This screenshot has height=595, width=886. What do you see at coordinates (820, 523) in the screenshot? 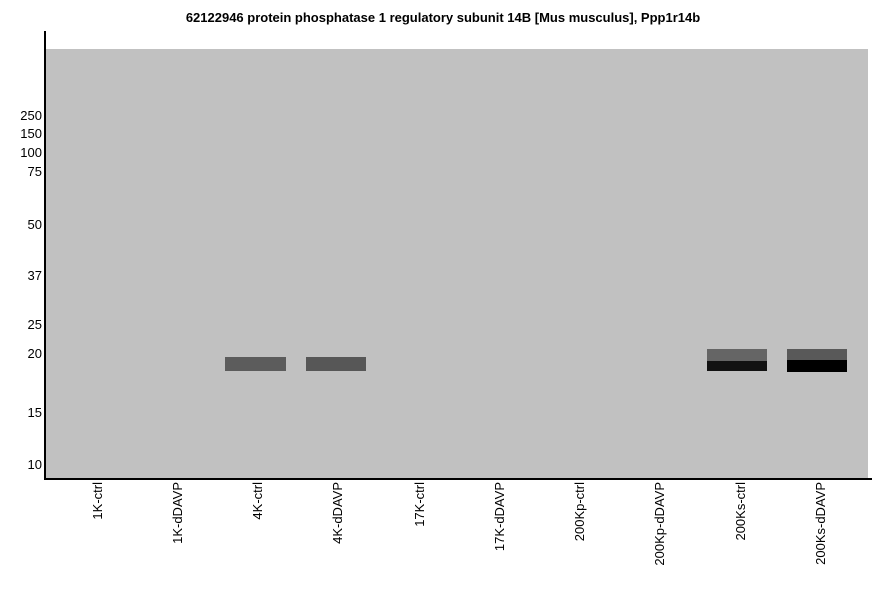
I see `lane-label: 200Ks-dDAVP` at bounding box center [820, 523].